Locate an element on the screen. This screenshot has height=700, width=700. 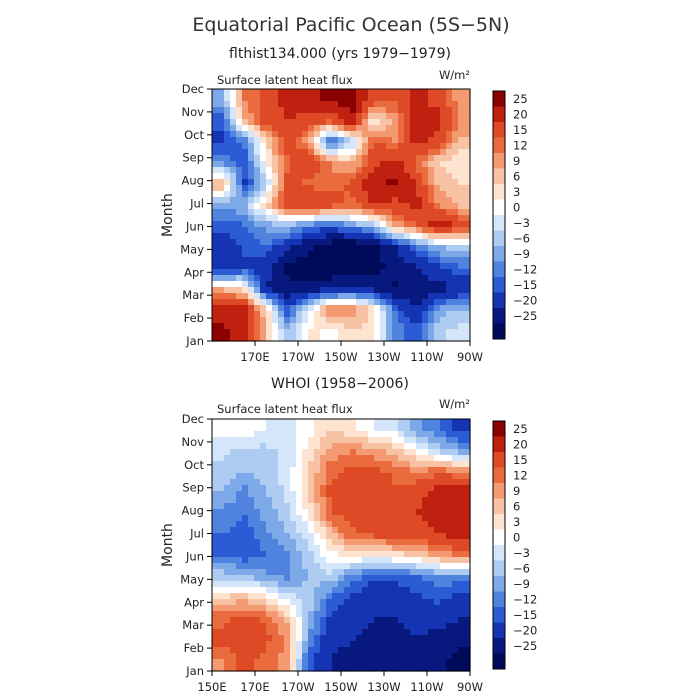
y-tick-label: Oct is located at coordinates (194, 465).